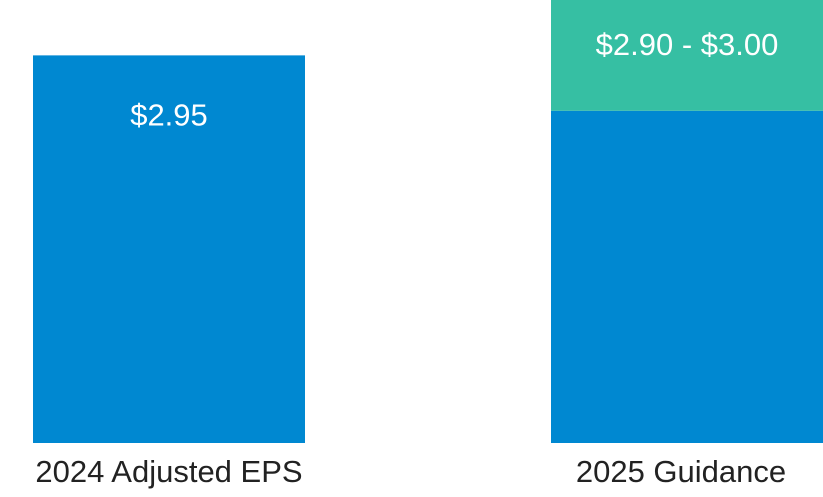  I want to click on value-label: $2.90 - $3.00, so click(687, 44).